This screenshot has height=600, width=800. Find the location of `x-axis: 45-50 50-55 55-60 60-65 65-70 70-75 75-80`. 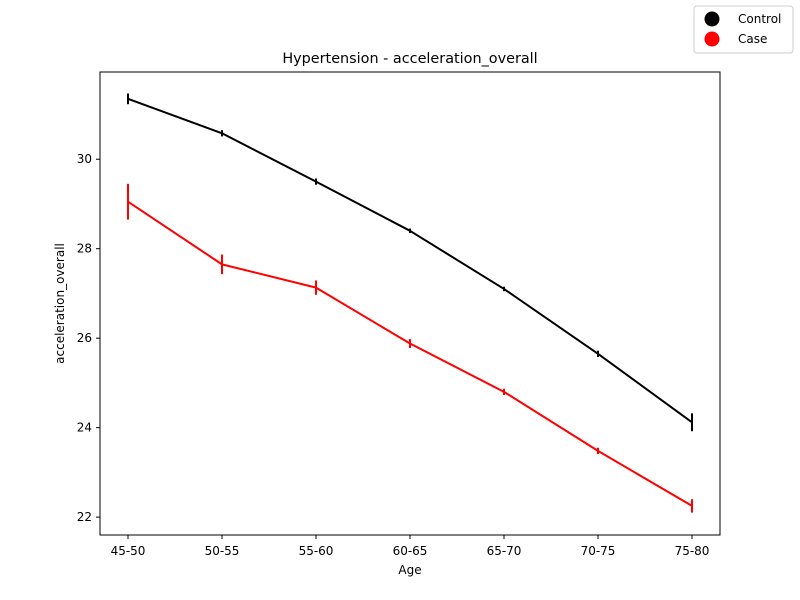

x-axis: 45-50 50-55 55-60 60-65 65-70 70-75 75-80 is located at coordinates (410, 546).